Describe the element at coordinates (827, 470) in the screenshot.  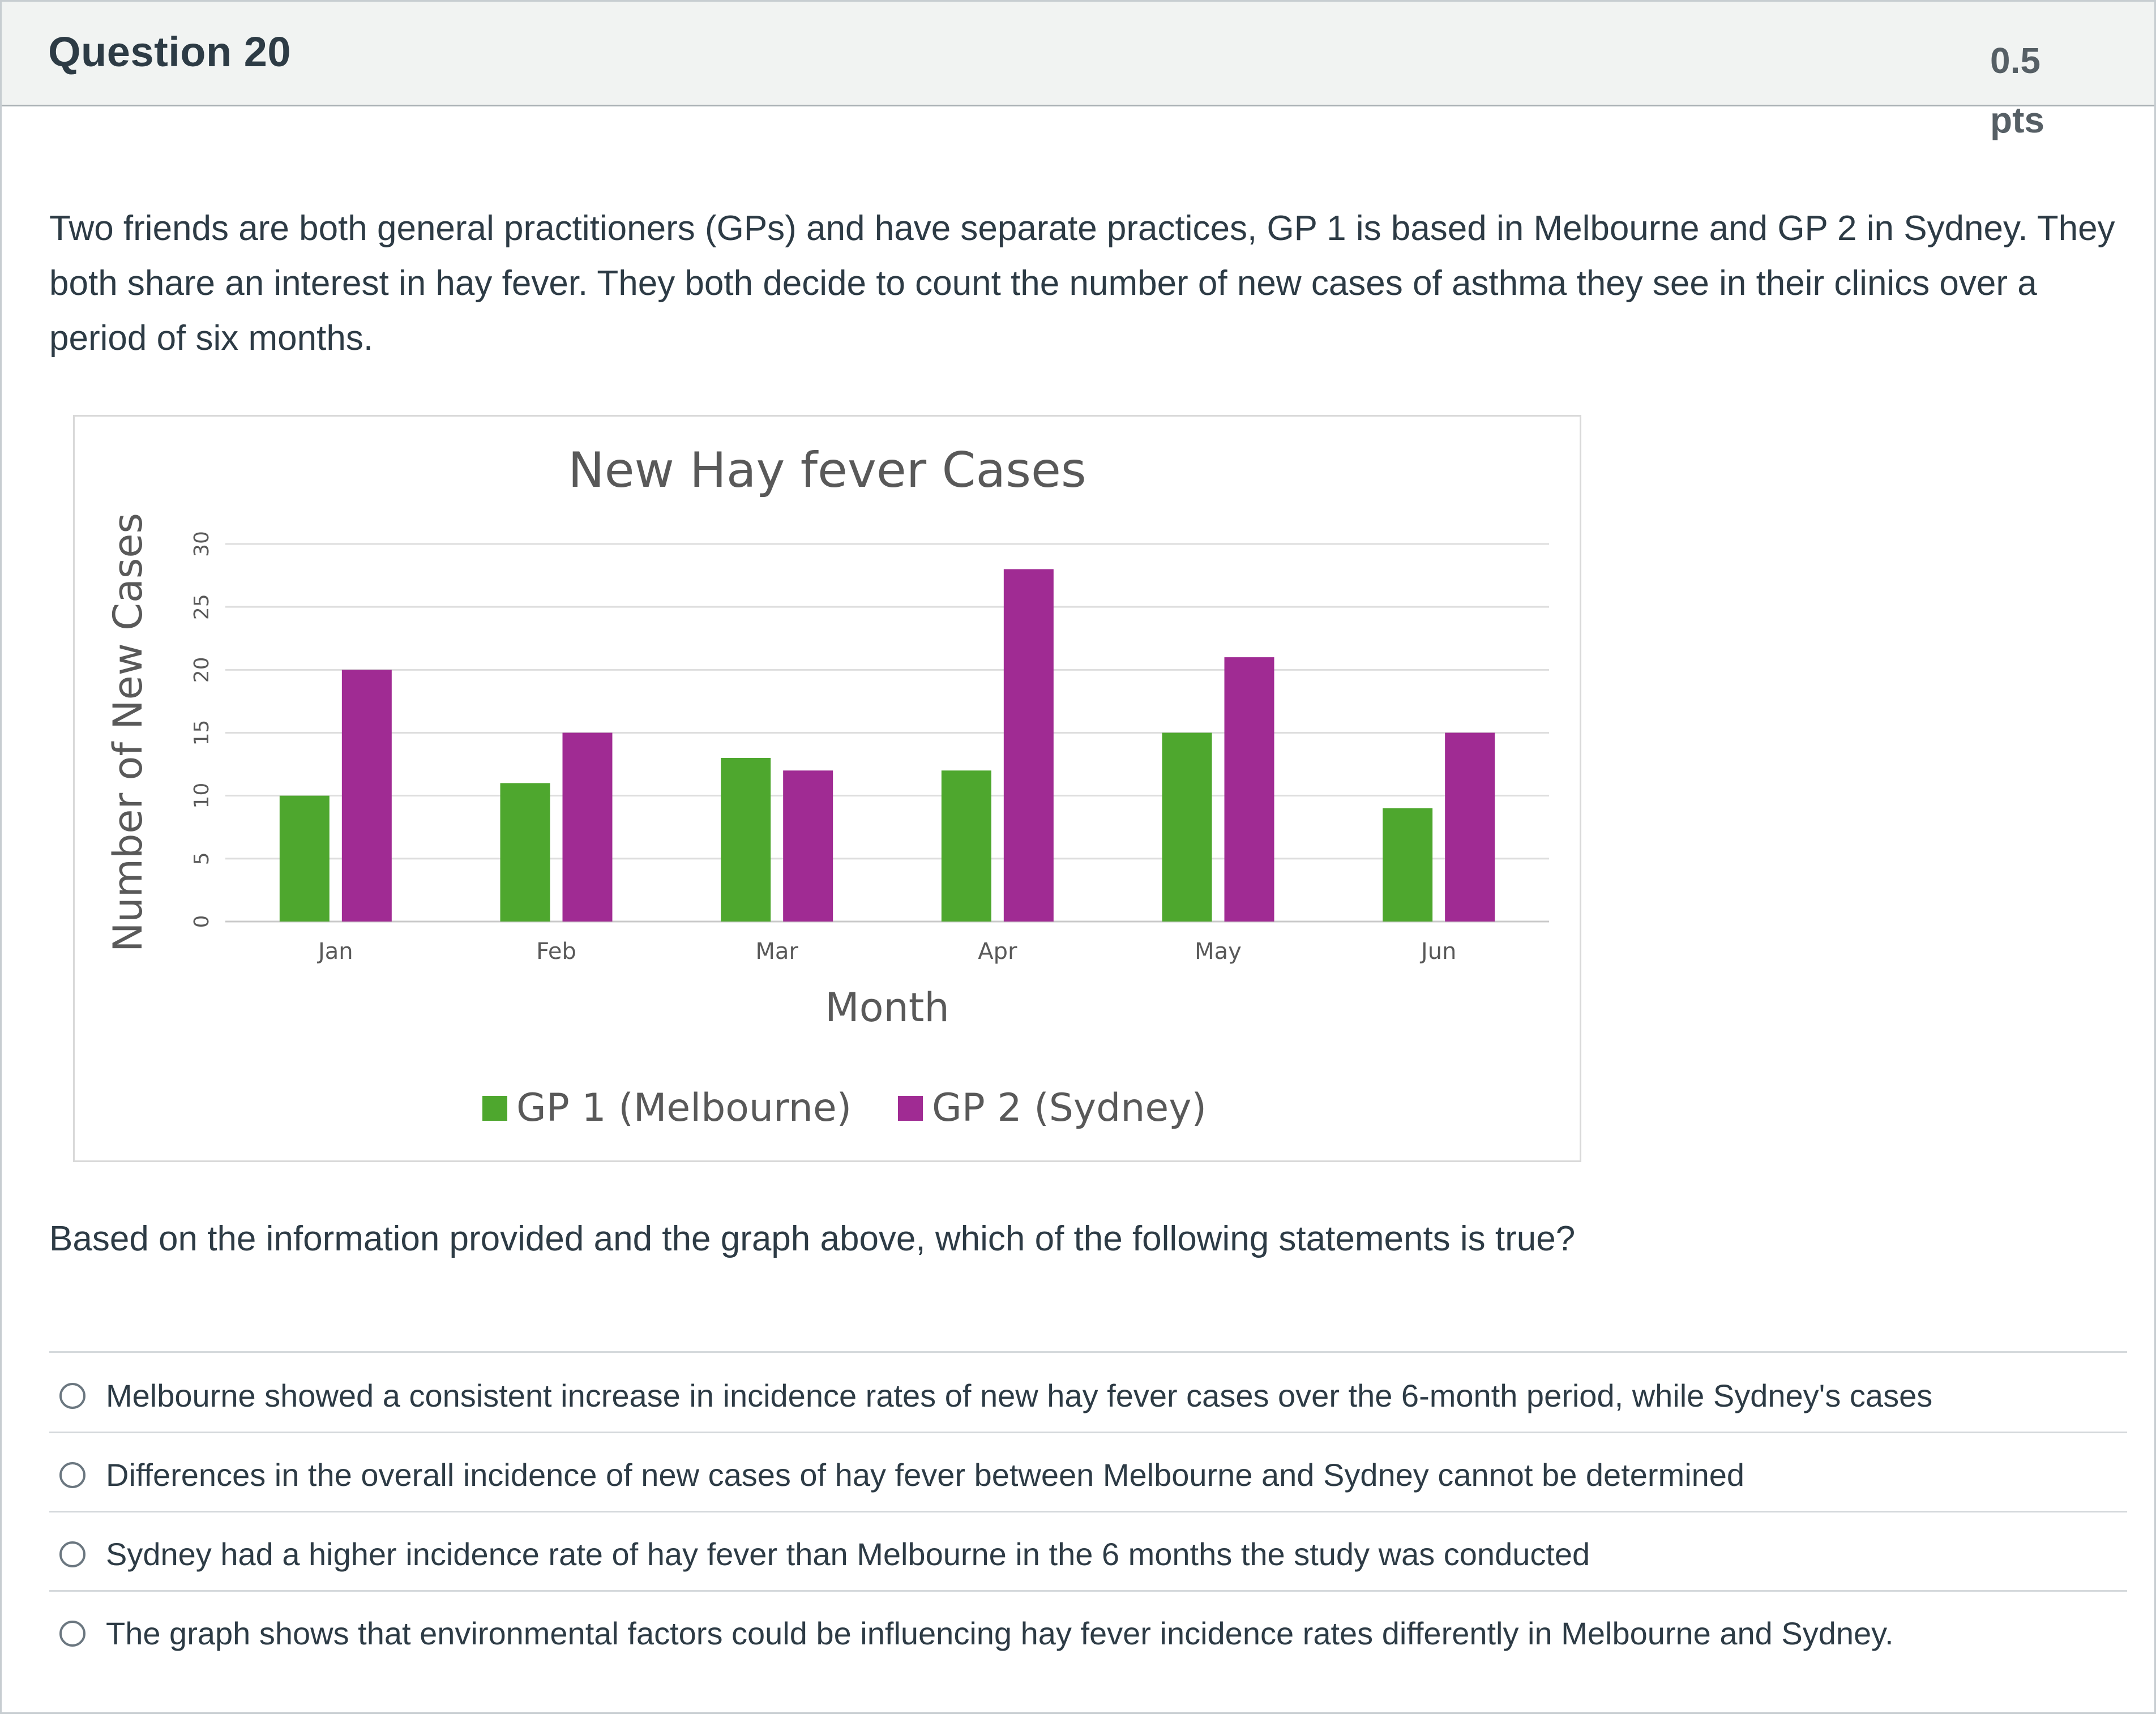
I see `chart-title: New Hay fever Cases` at that location.